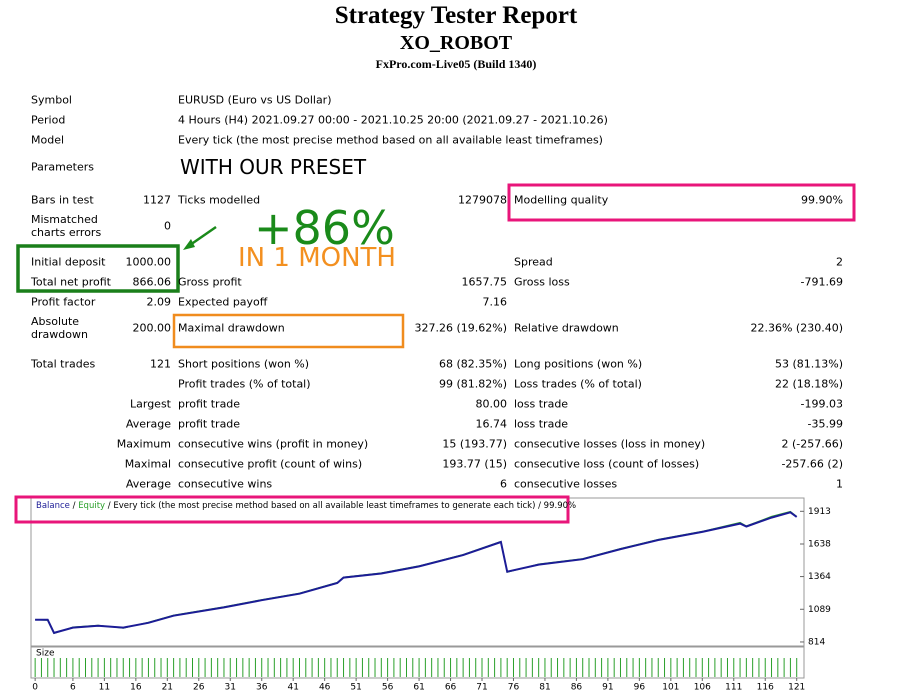 This screenshot has height=698, width=912. What do you see at coordinates (324, 228) in the screenshot?
I see `gain-note: +86%` at bounding box center [324, 228].